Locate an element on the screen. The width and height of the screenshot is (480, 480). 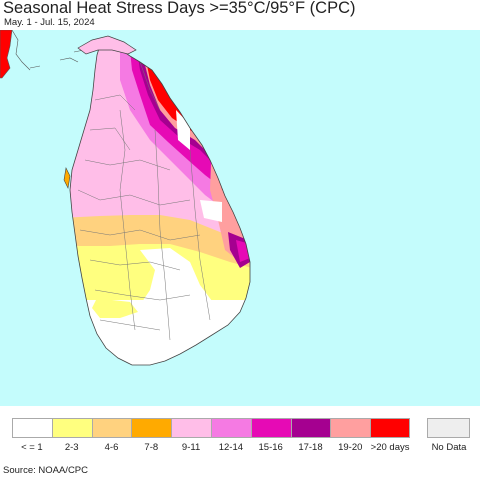
source-credit: Source: NOAA/CPC is located at coordinates (45, 470).